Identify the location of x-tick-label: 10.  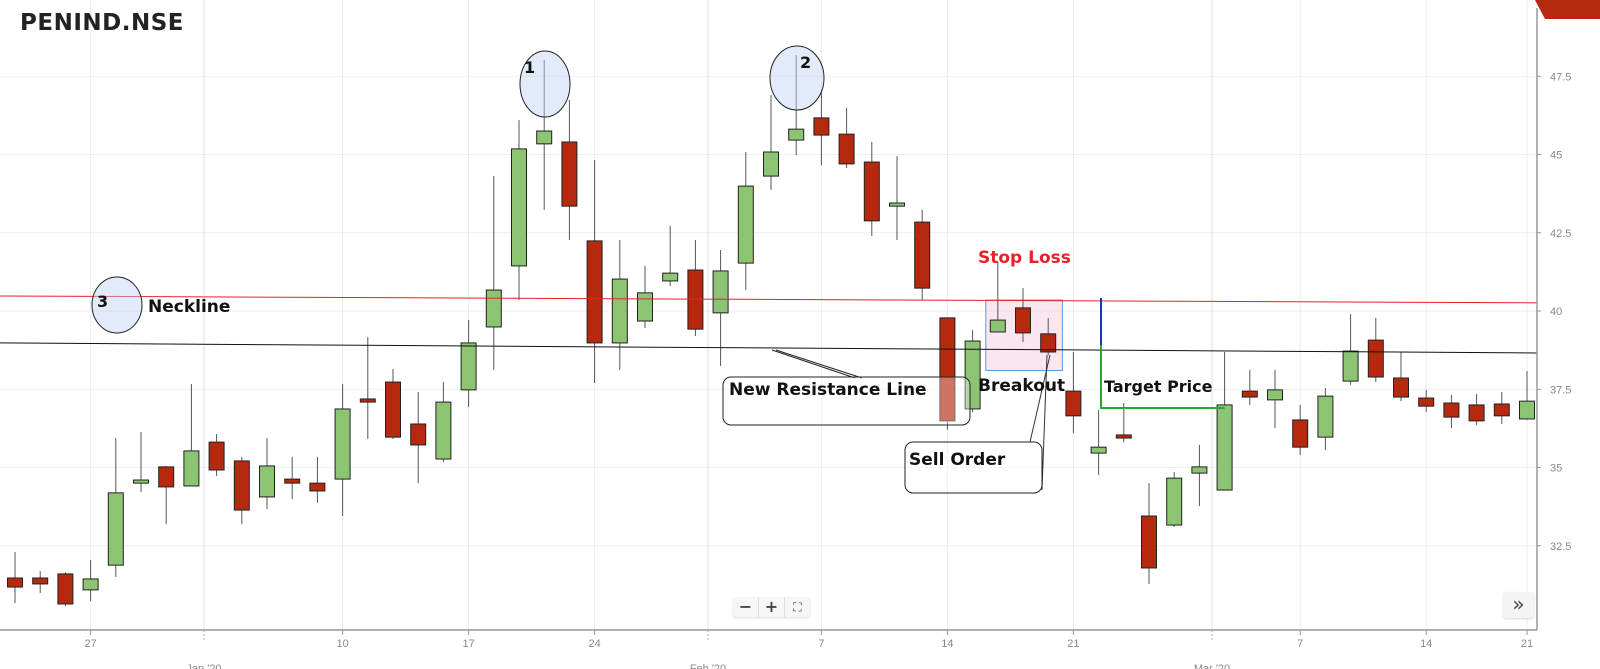
(342, 644).